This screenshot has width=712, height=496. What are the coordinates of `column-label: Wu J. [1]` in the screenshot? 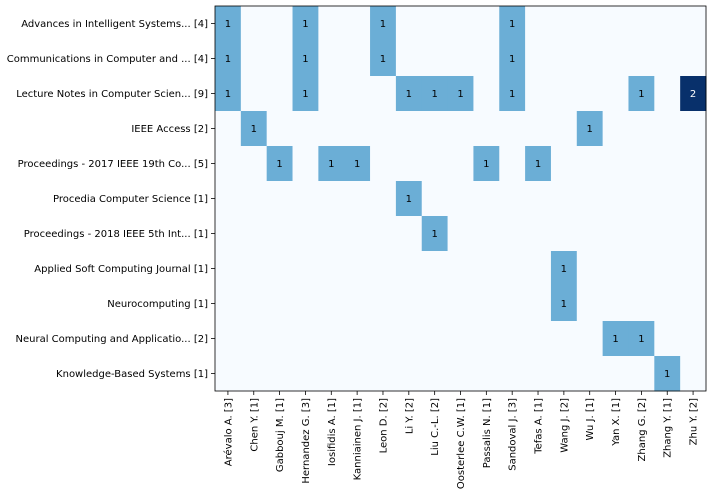 It's located at (590, 419).